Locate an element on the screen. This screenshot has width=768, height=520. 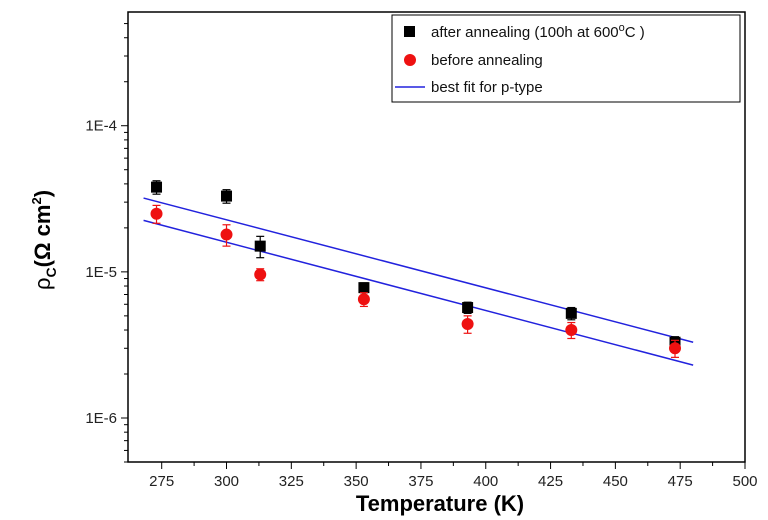
legend-box is located at coordinates (566, 58).